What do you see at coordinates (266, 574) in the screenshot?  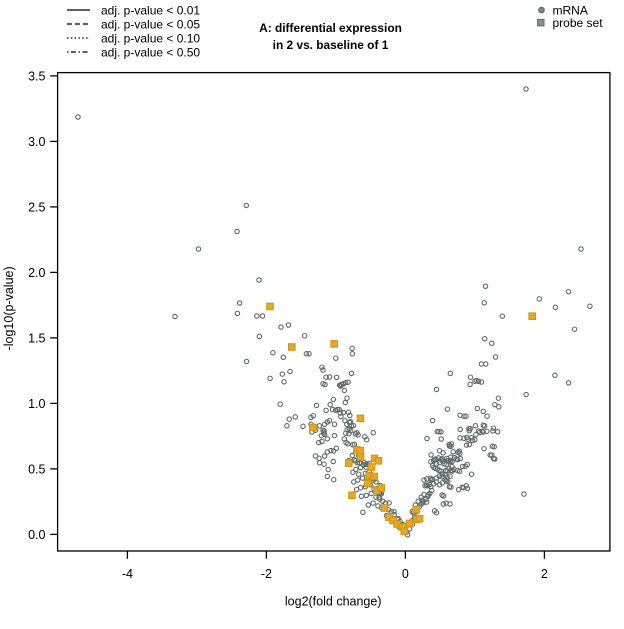 I see `svg-text: -2` at bounding box center [266, 574].